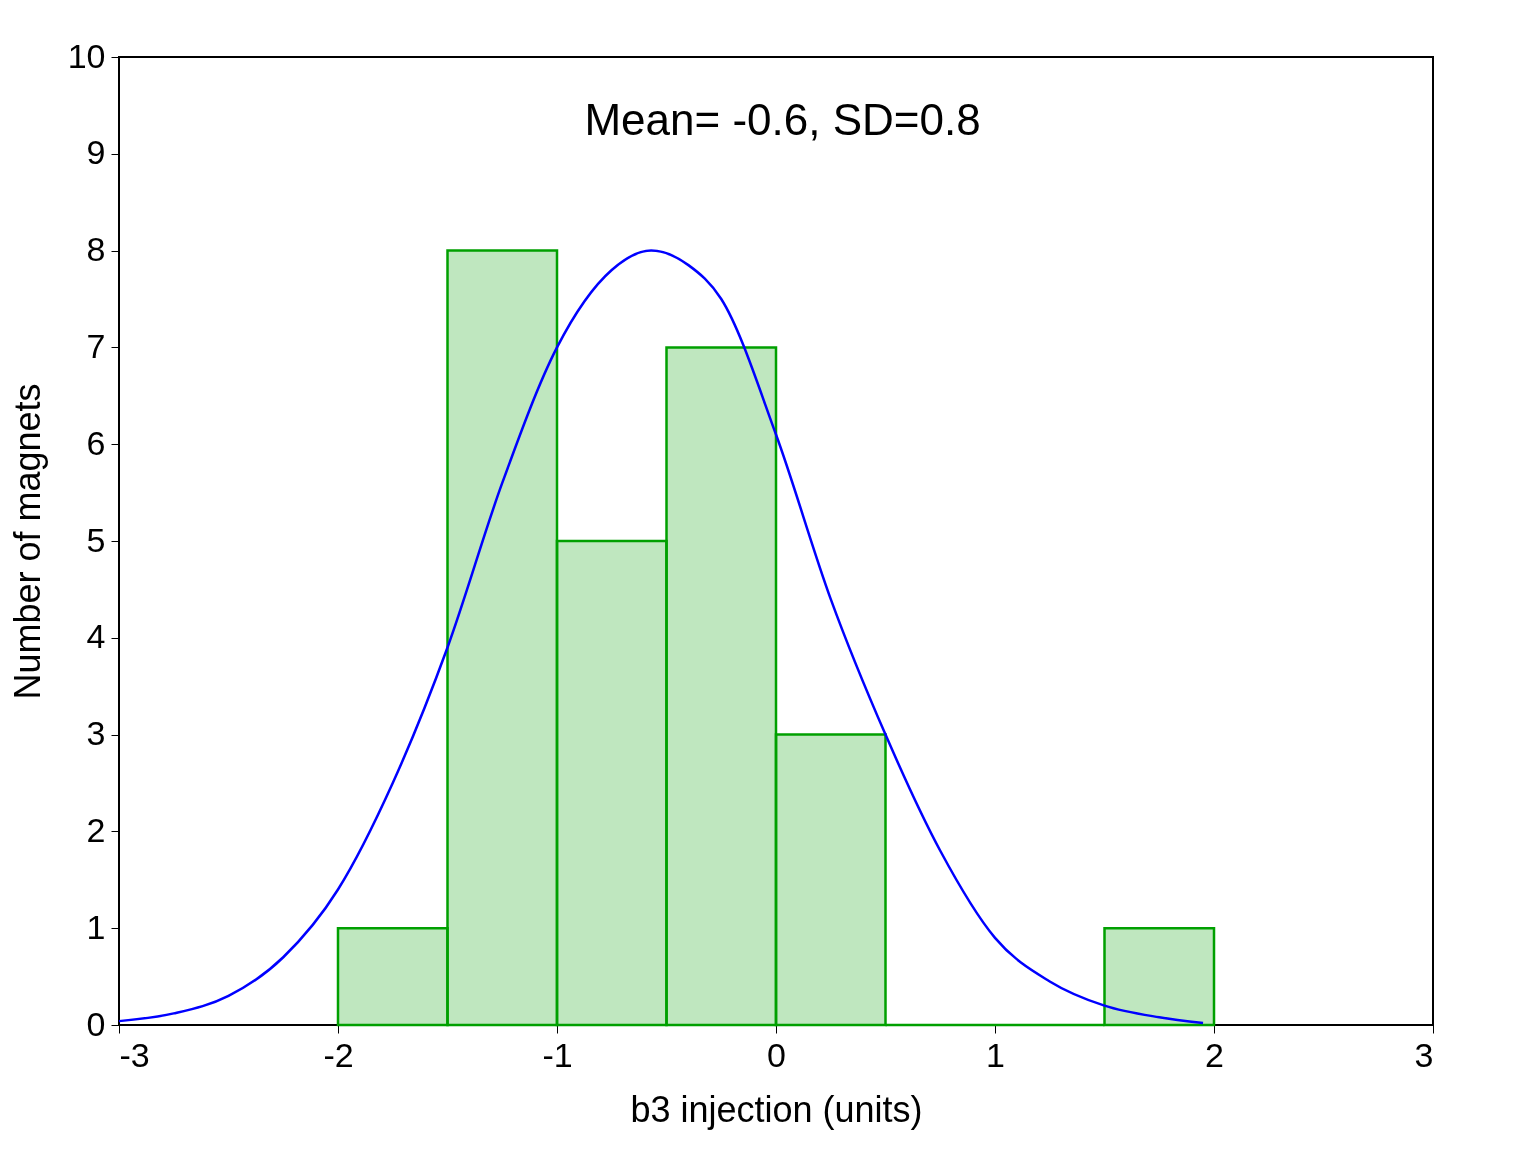  What do you see at coordinates (1424, 1054) in the screenshot?
I see `x-tick-label: 3` at bounding box center [1424, 1054].